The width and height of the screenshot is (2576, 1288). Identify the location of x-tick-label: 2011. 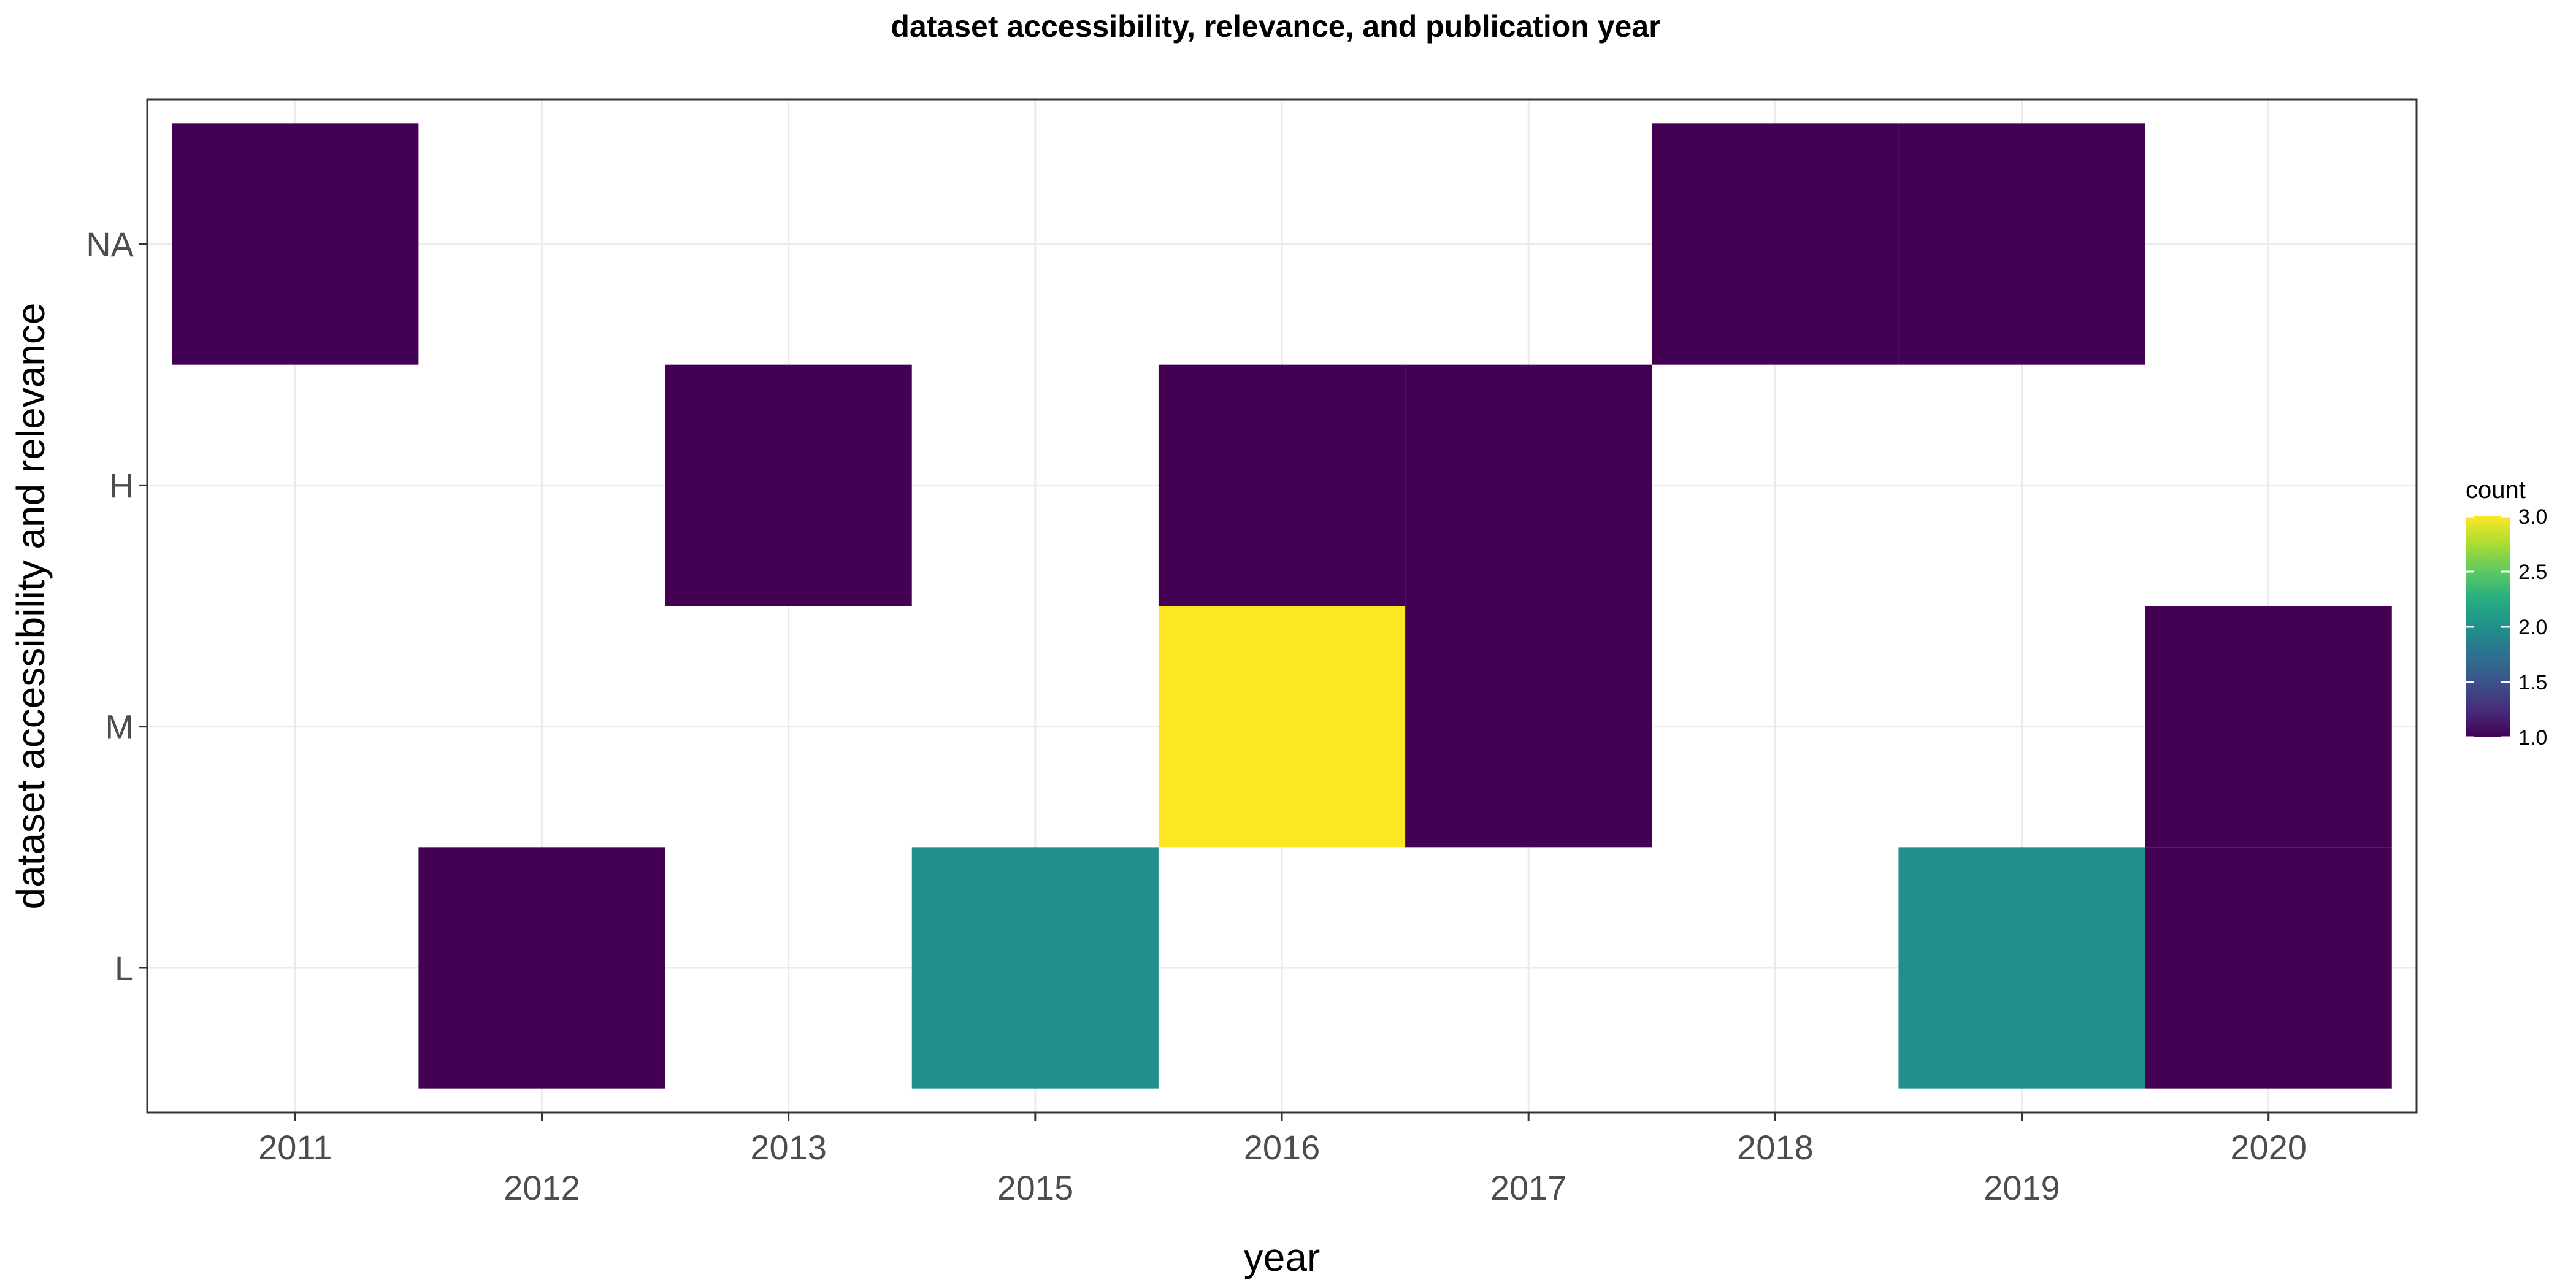
(295, 1147).